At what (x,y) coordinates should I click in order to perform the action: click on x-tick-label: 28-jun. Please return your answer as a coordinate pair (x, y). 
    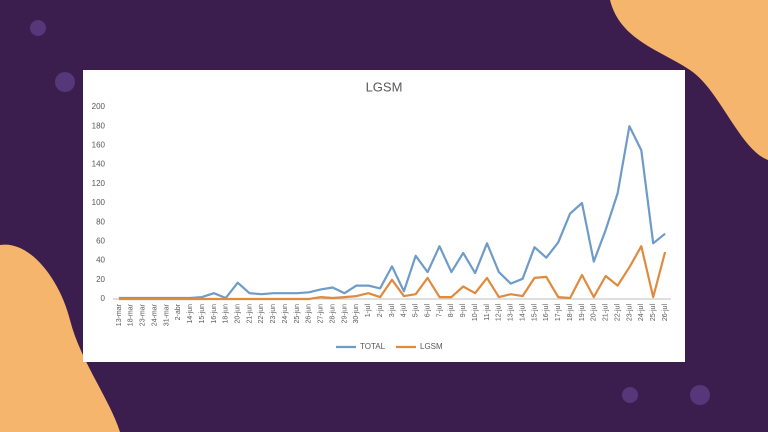
    Looking at the image, I should click on (332, 314).